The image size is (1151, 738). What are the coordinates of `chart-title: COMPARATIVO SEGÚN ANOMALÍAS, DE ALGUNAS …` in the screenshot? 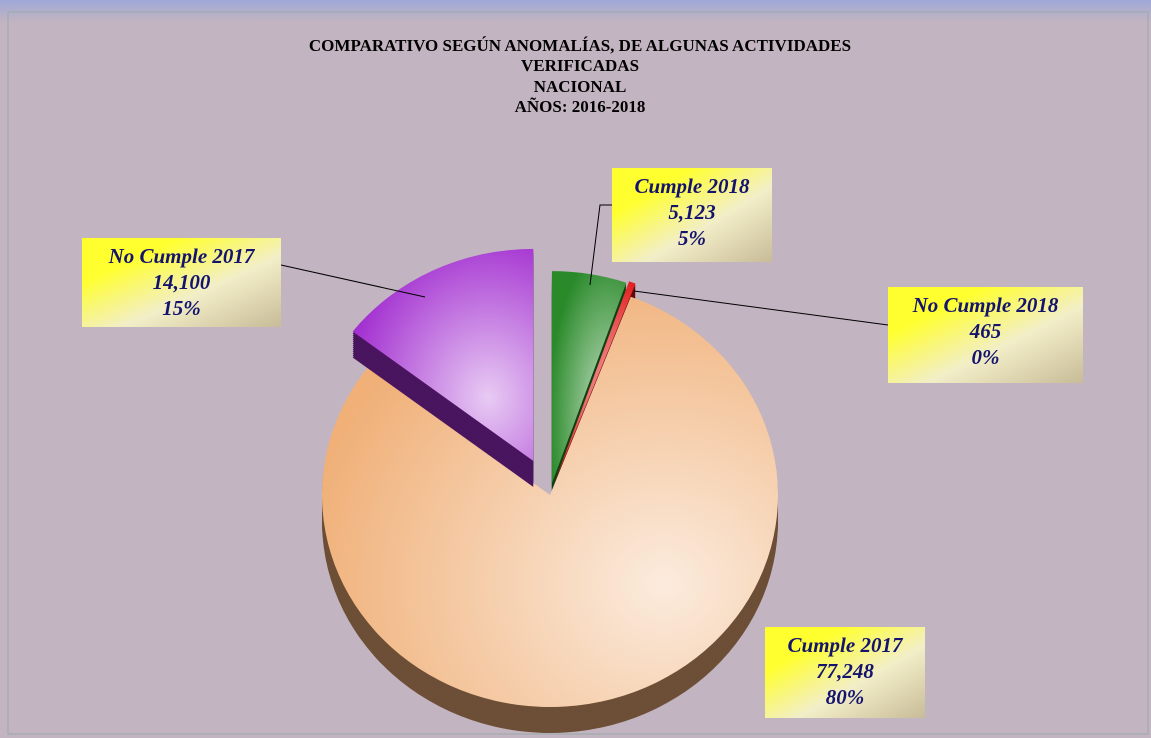 It's located at (580, 45).